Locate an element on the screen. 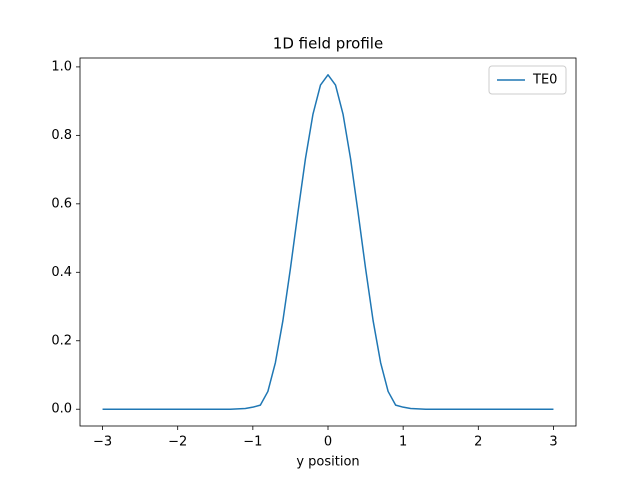  x-tick-label: 3 is located at coordinates (553, 442).